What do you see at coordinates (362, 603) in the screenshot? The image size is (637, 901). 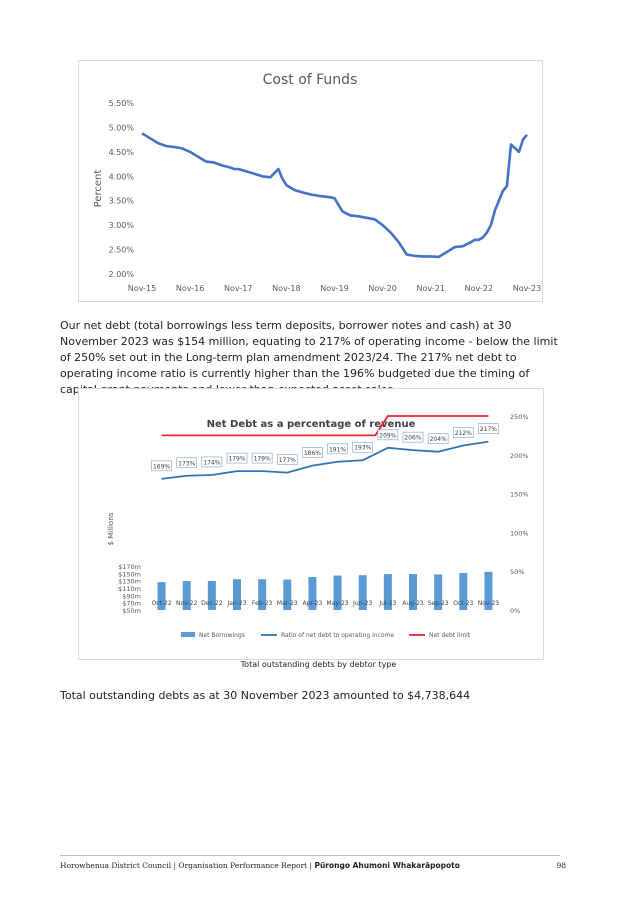 I see `x-tick-label: Jun-23` at bounding box center [362, 603].